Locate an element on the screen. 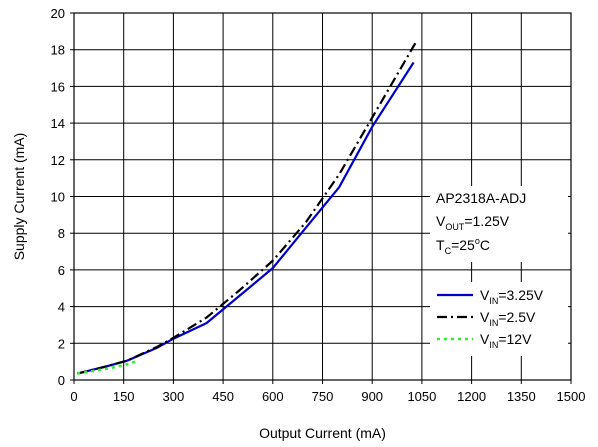 The image size is (598, 447). x-tick-labels: 0 150 300 450 600 750 900 1050 1200 1350 1500 is located at coordinates (327, 396).